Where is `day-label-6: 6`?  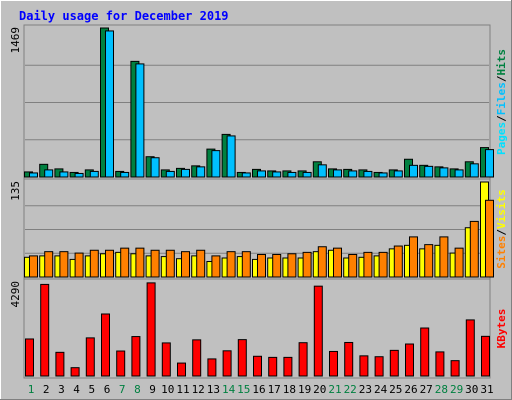 day-label-6: 6 is located at coordinates (107, 389).